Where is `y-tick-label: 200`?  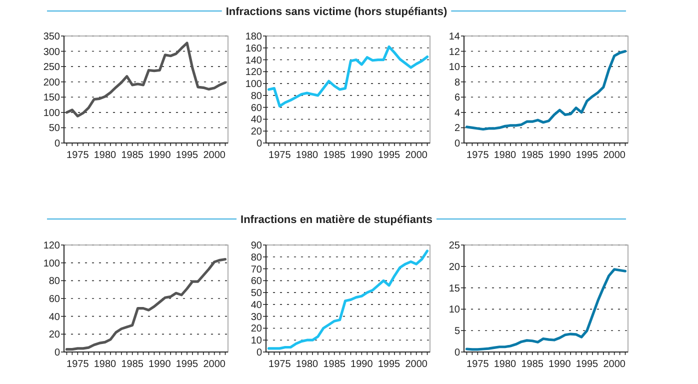 y-tick-label: 200 is located at coordinates (51, 82).